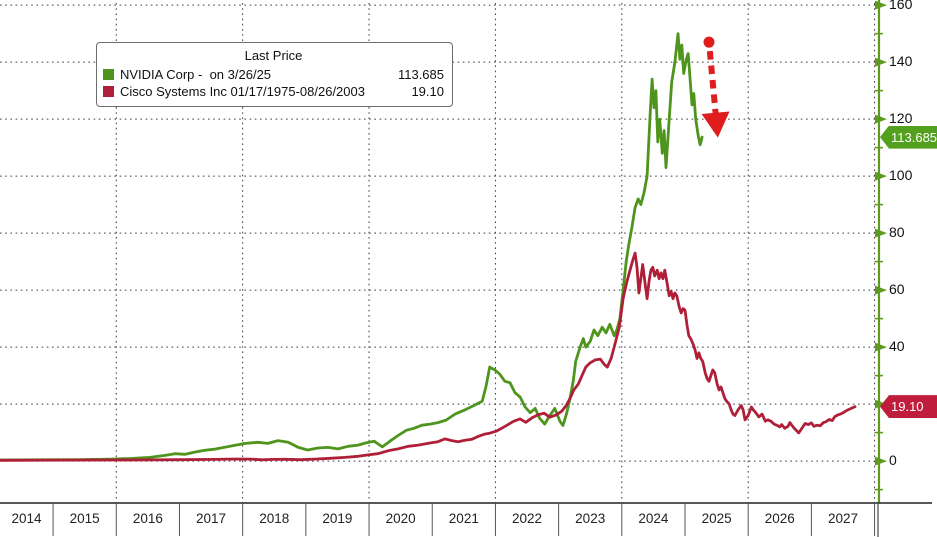  I want to click on y-axis-label: 0, so click(893, 460).